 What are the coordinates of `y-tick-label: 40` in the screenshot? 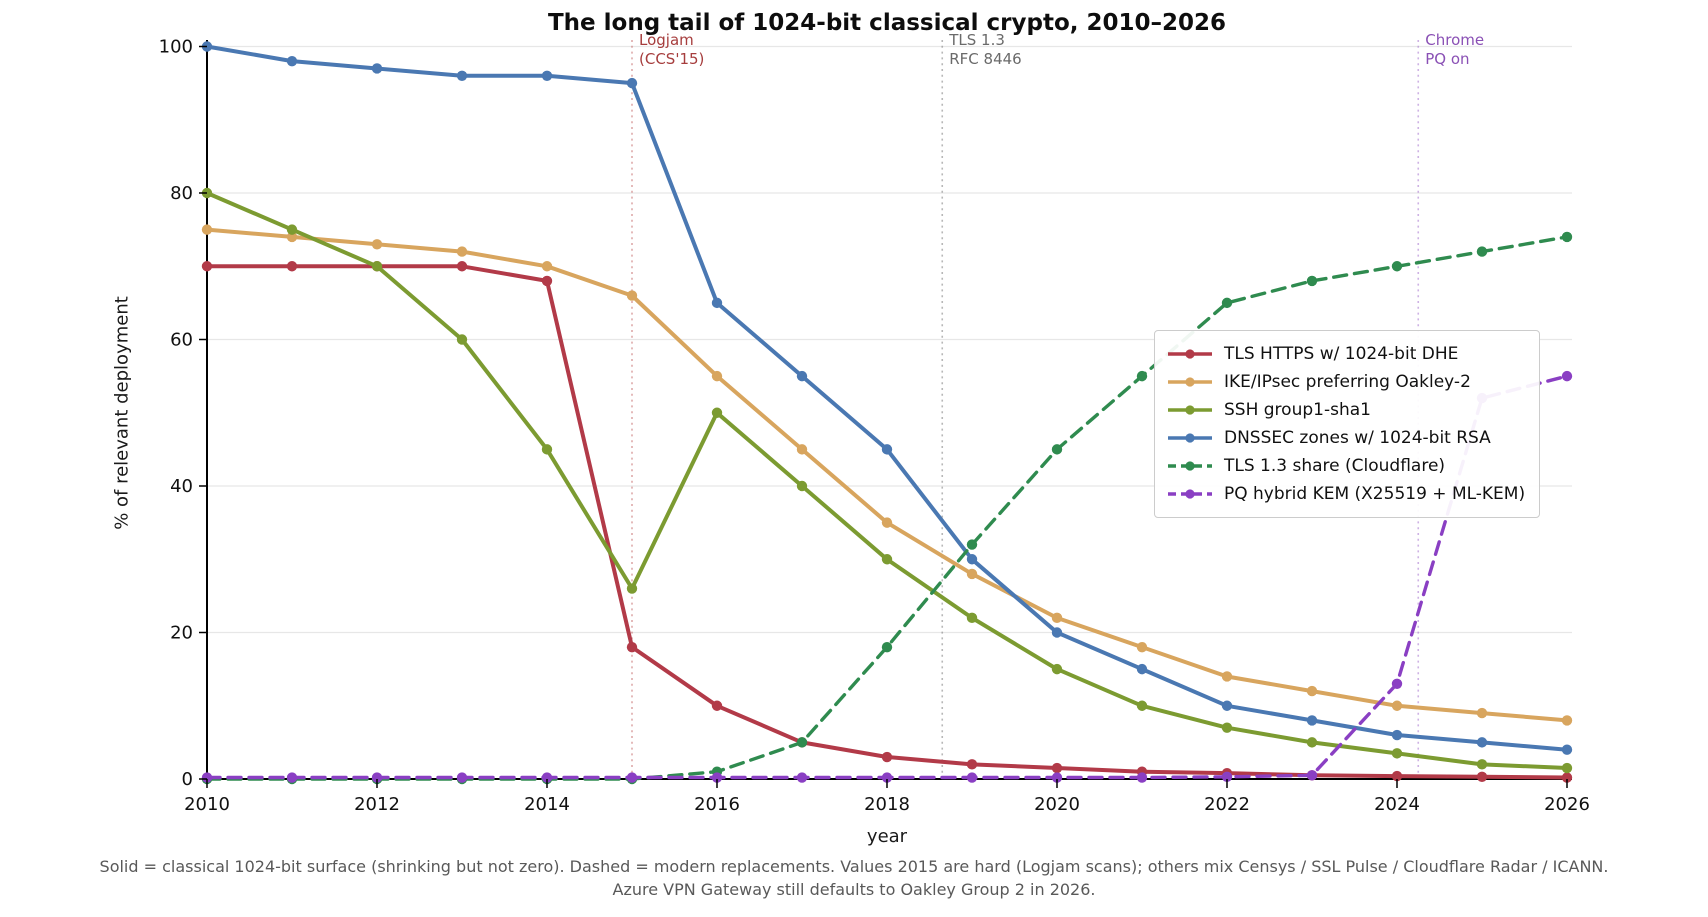 It's located at (181, 486).